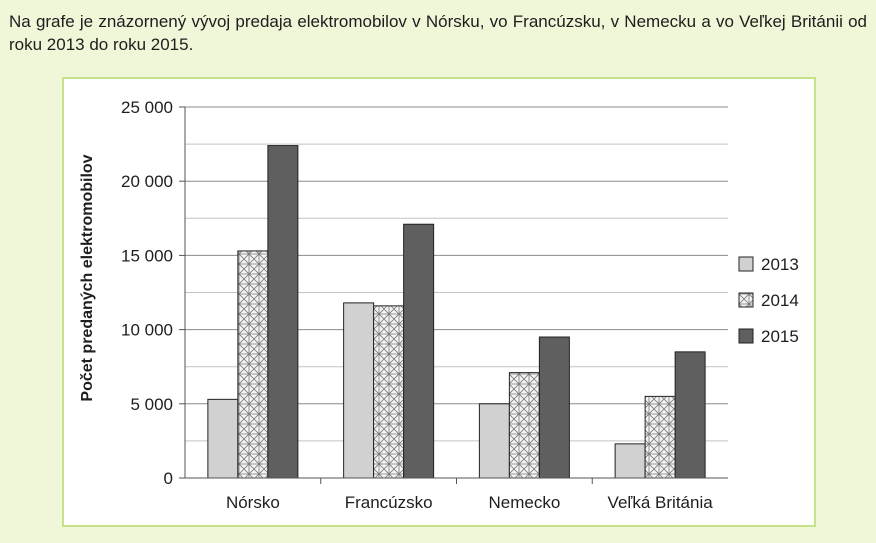 Image resolution: width=876 pixels, height=543 pixels. I want to click on legend: 2013 2014 2015, so click(768, 300).